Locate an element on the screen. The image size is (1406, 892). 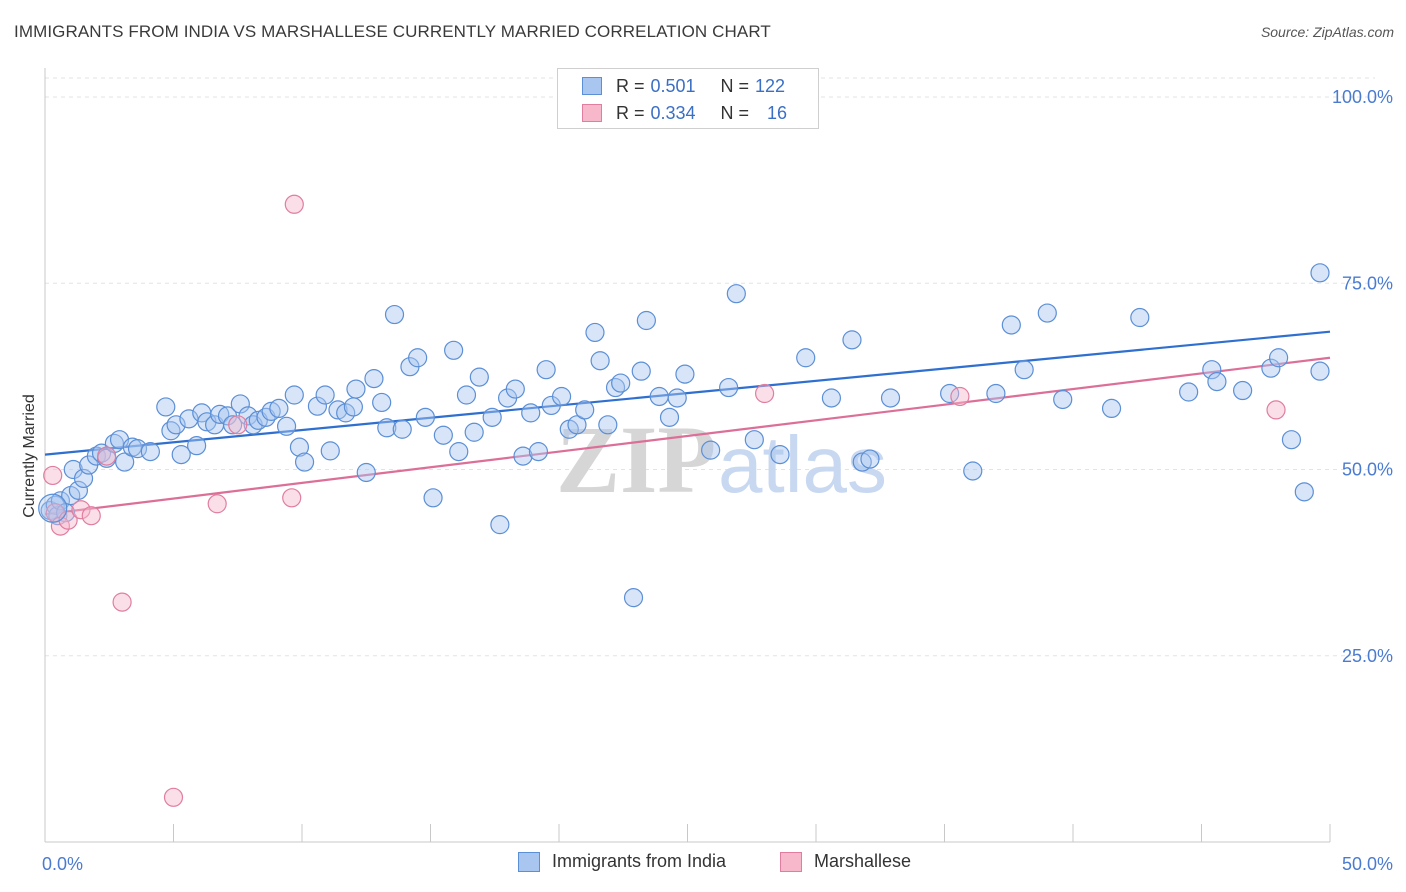
legend-item-marshallese: Marshallese is located at coordinates (845, 861).